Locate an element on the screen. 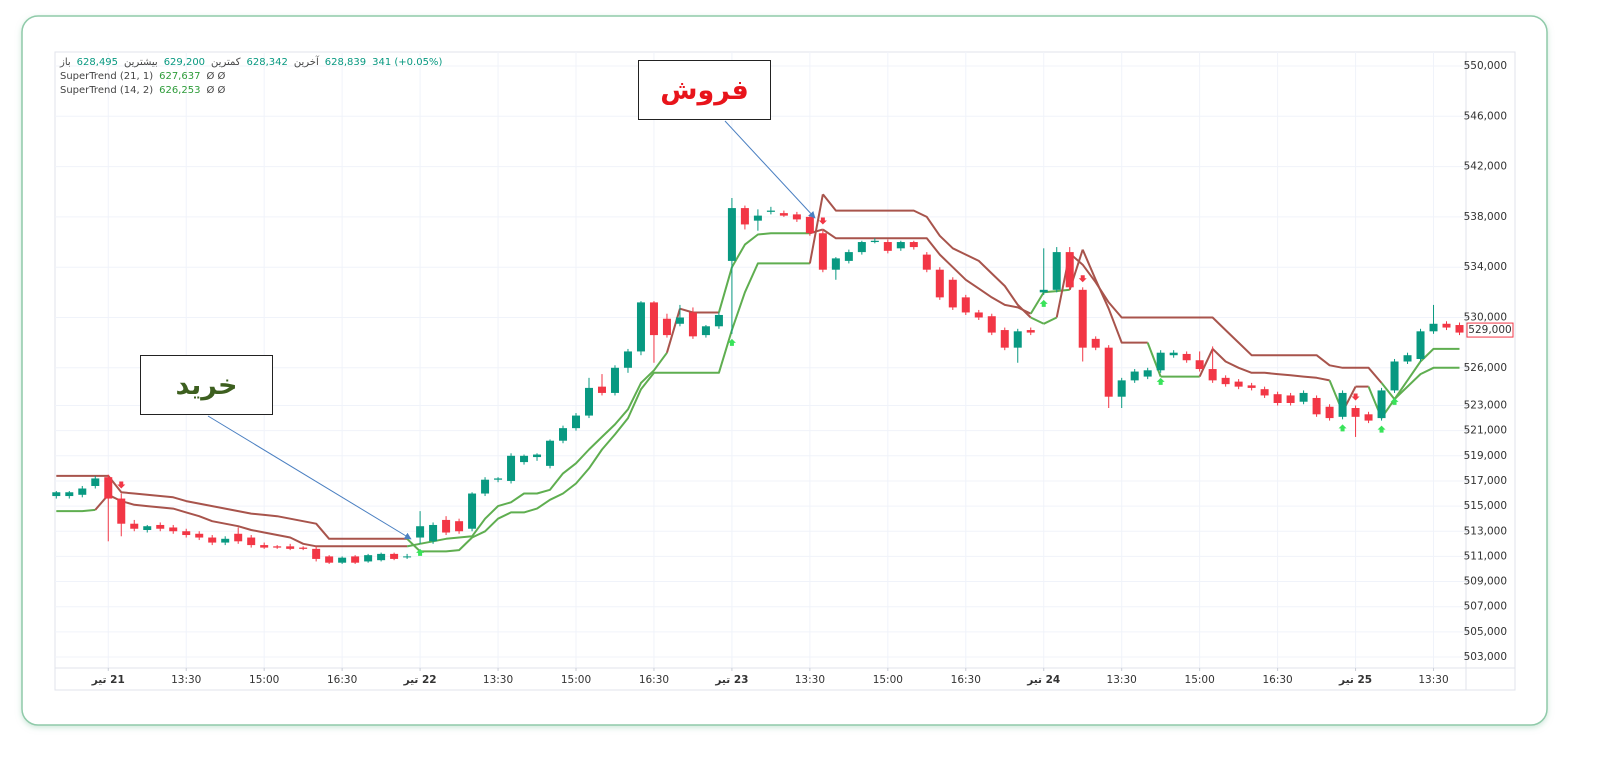 This screenshot has height=762, width=1600. y-tick-label: 505,000 is located at coordinates (1485, 632).